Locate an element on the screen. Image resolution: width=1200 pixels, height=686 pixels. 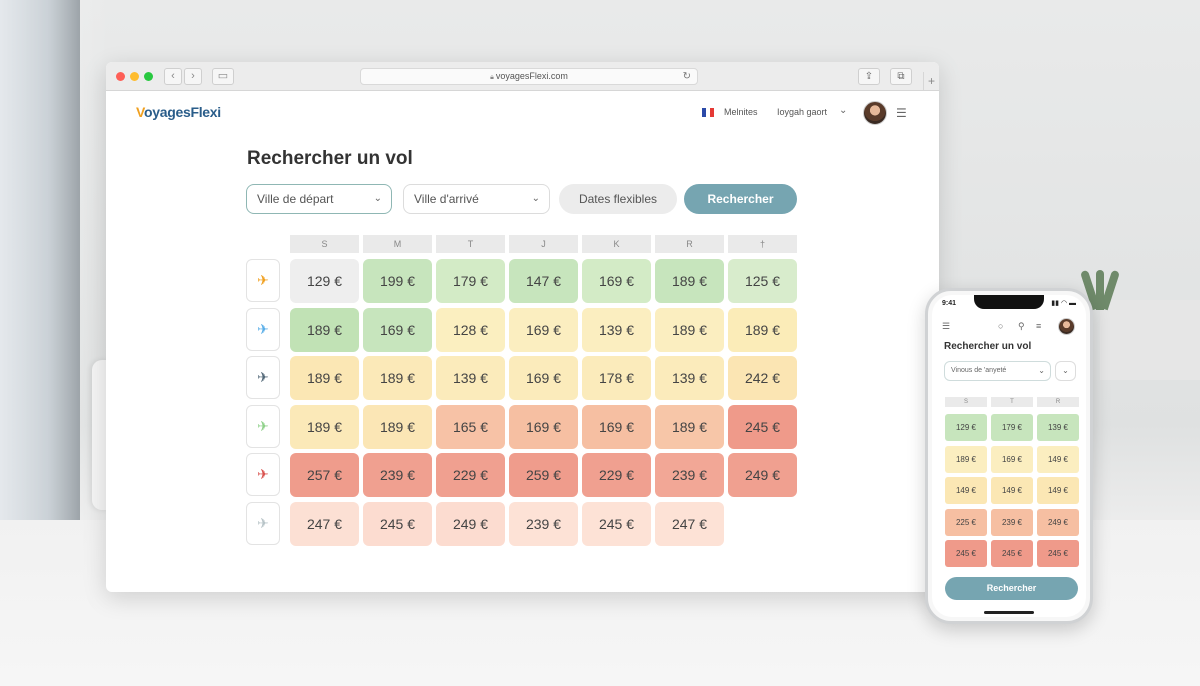
url-text: voyagesFlexi.com is located at coordinates (531, 76).